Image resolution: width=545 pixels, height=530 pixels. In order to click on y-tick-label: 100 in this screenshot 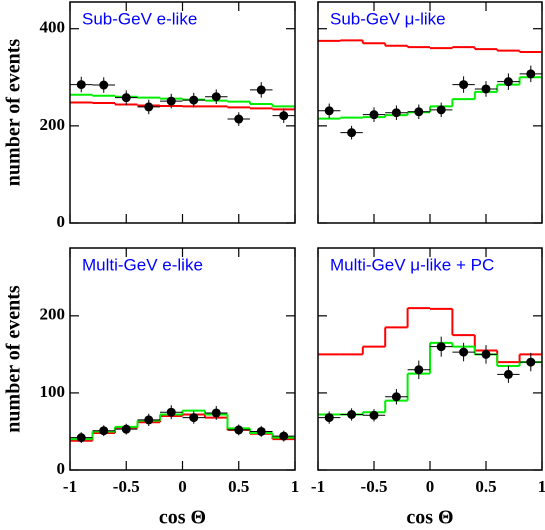, I will do `click(53, 391)`.